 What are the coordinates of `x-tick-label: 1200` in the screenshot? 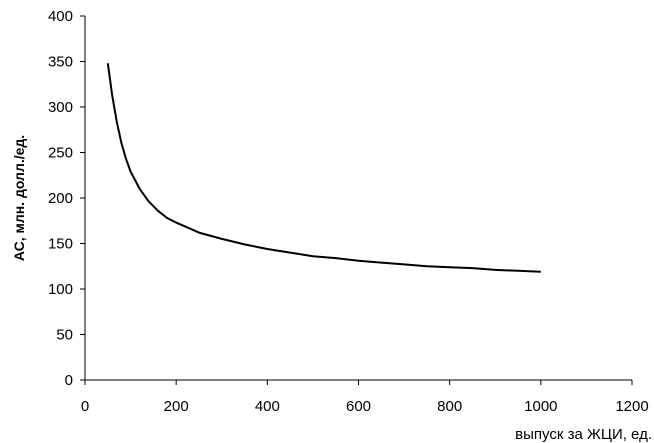 It's located at (631, 406).